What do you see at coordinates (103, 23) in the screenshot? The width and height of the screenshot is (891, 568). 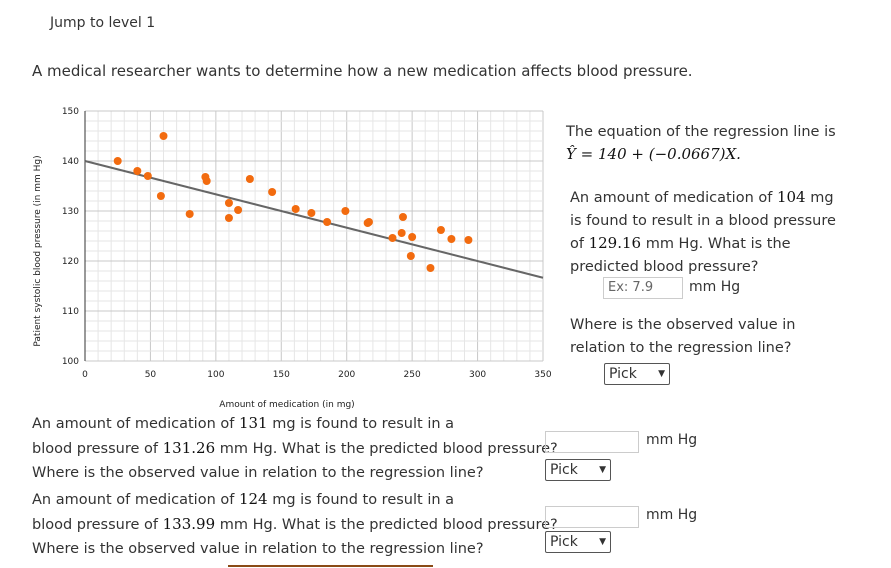 I see `jump-to-level-link: Jump to level 1` at bounding box center [103, 23].